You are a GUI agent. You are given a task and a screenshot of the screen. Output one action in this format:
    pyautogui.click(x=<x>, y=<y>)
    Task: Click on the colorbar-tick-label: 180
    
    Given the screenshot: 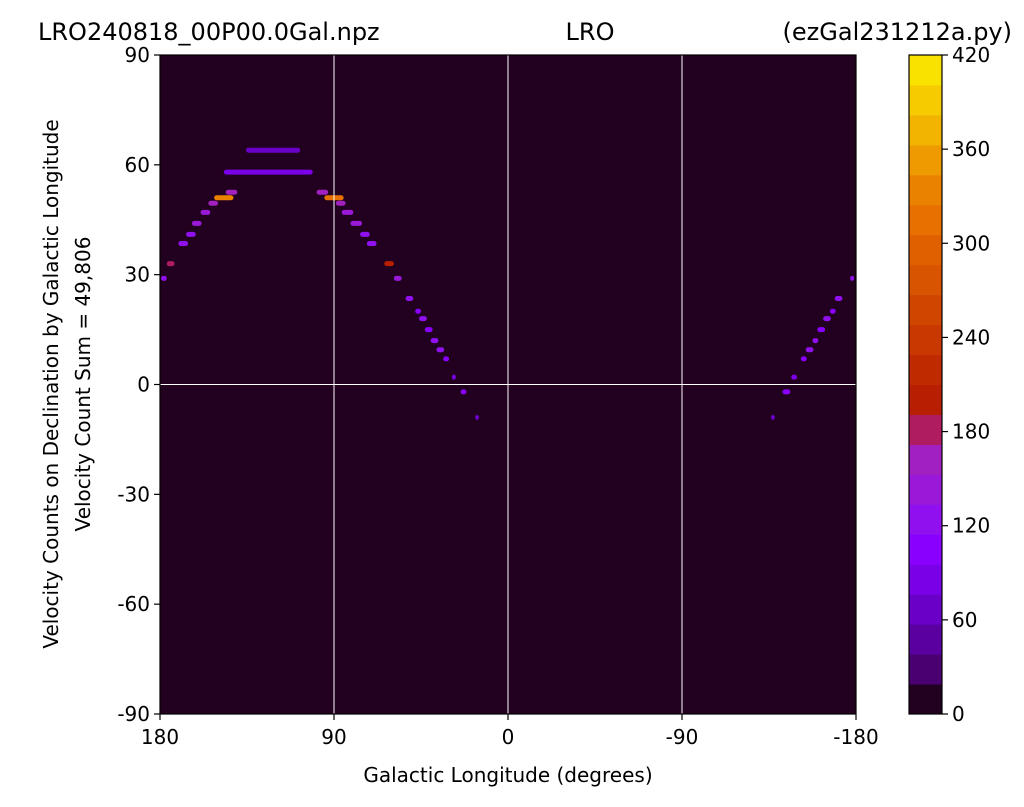 What is the action you would take?
    pyautogui.click(x=971, y=432)
    